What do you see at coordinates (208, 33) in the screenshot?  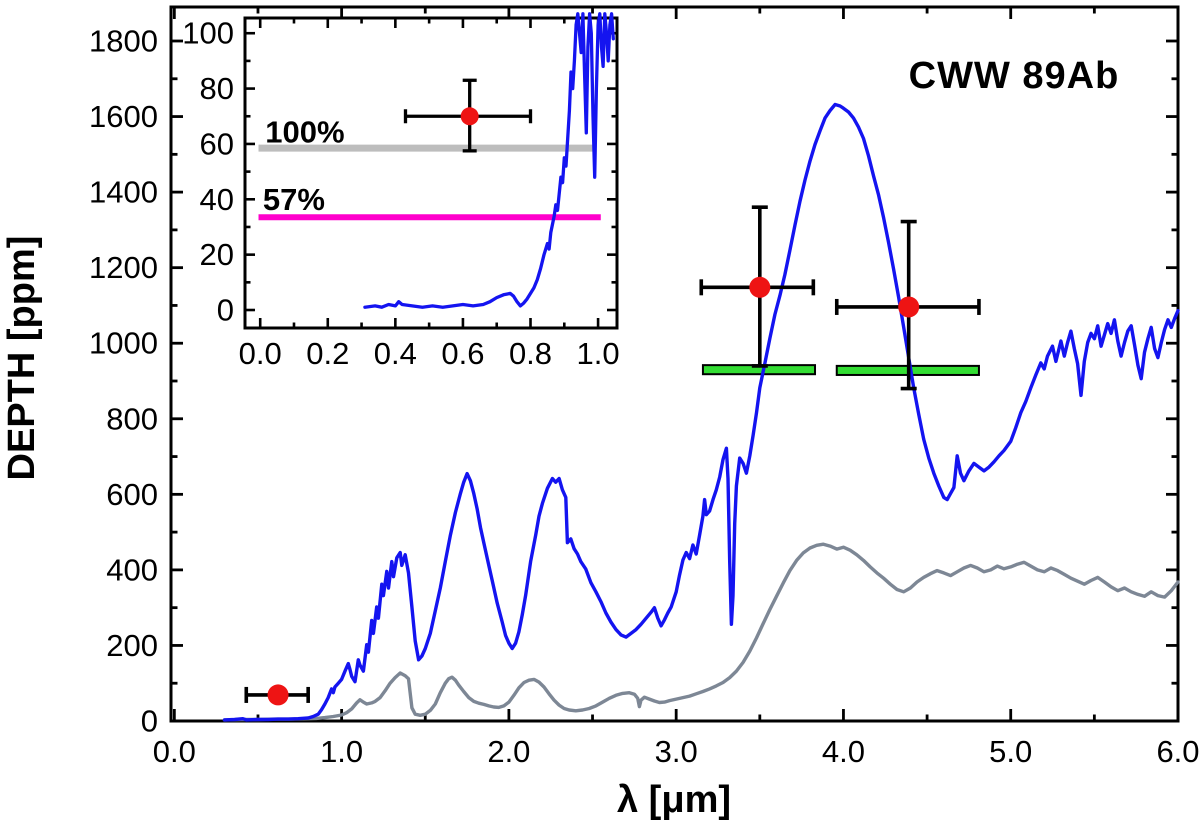 I see `y-tick-label: 100` at bounding box center [208, 33].